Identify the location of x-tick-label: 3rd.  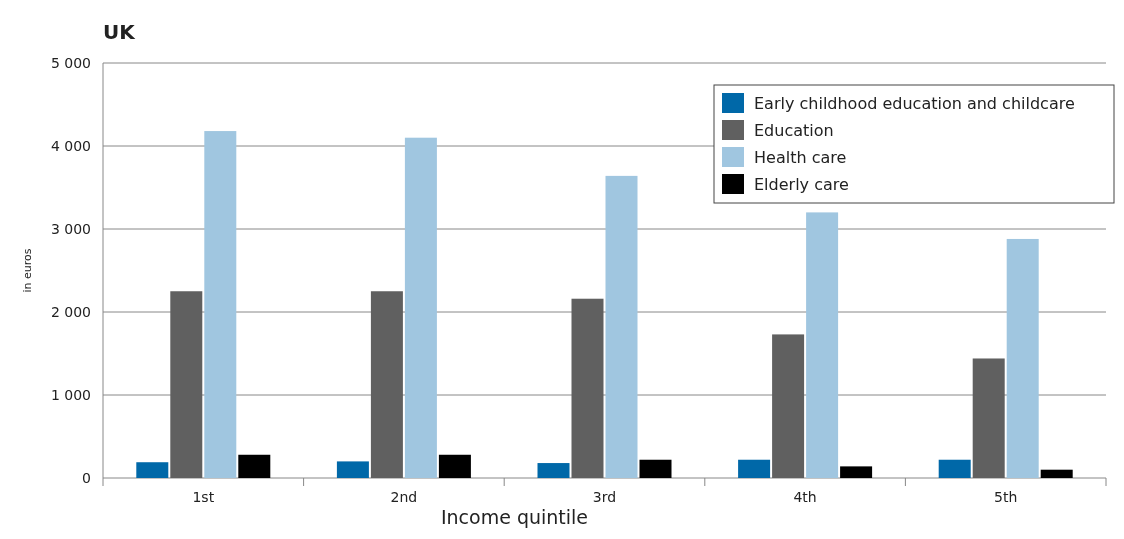
(604, 497).